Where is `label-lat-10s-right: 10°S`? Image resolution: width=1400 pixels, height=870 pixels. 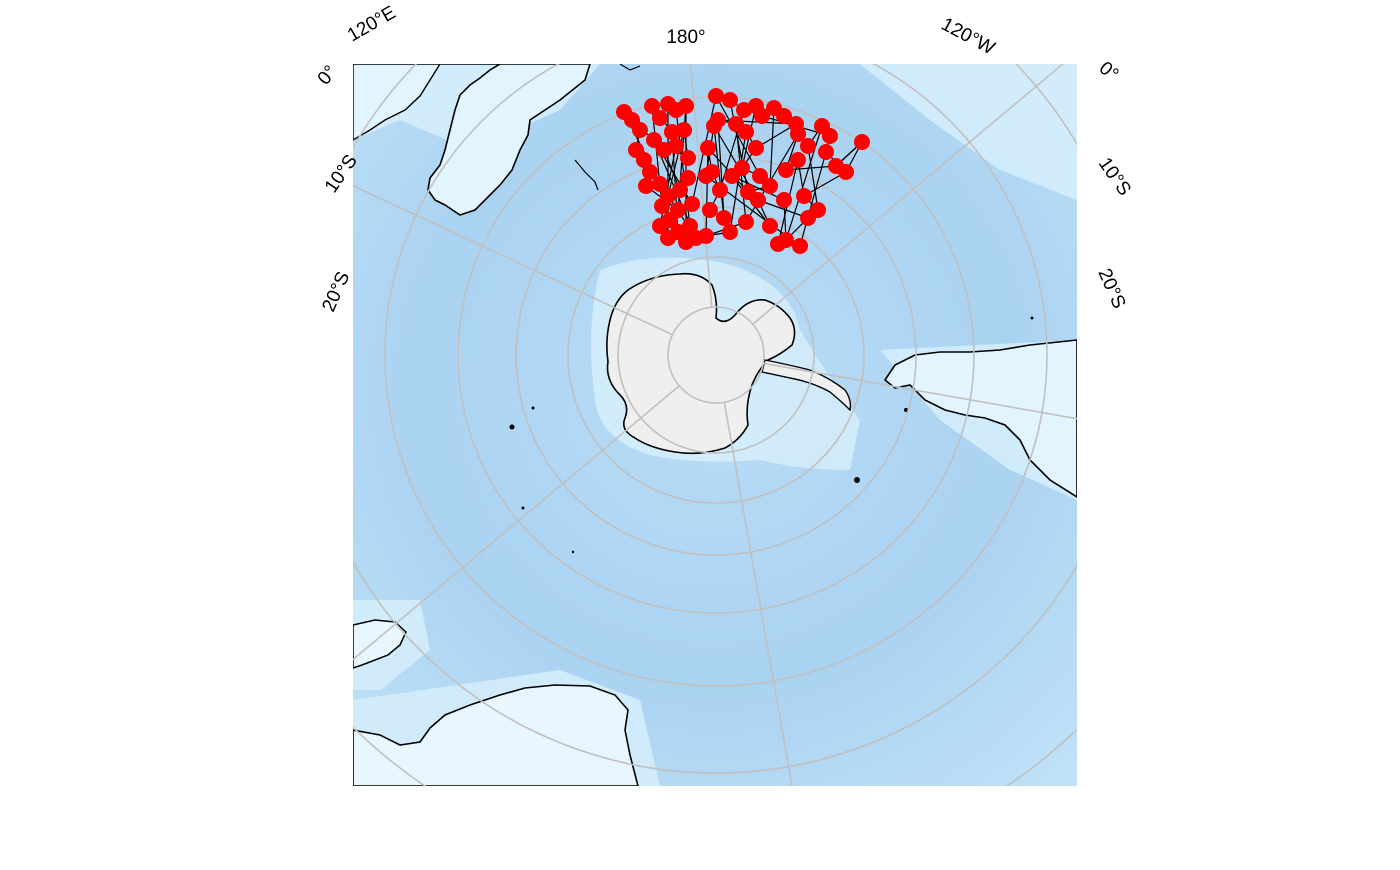 label-lat-10s-right: 10°S is located at coordinates (1114, 177).